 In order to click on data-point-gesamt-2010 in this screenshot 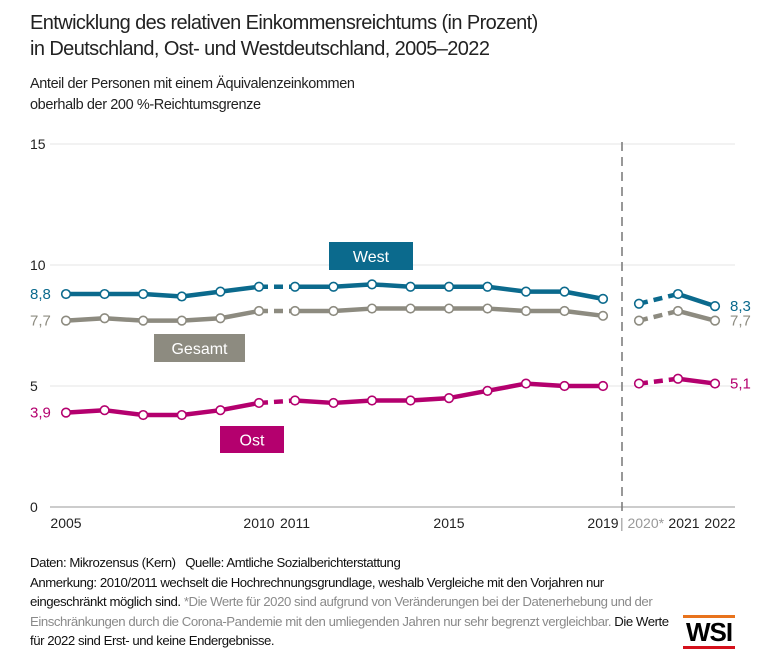, I will do `click(259, 311)`.